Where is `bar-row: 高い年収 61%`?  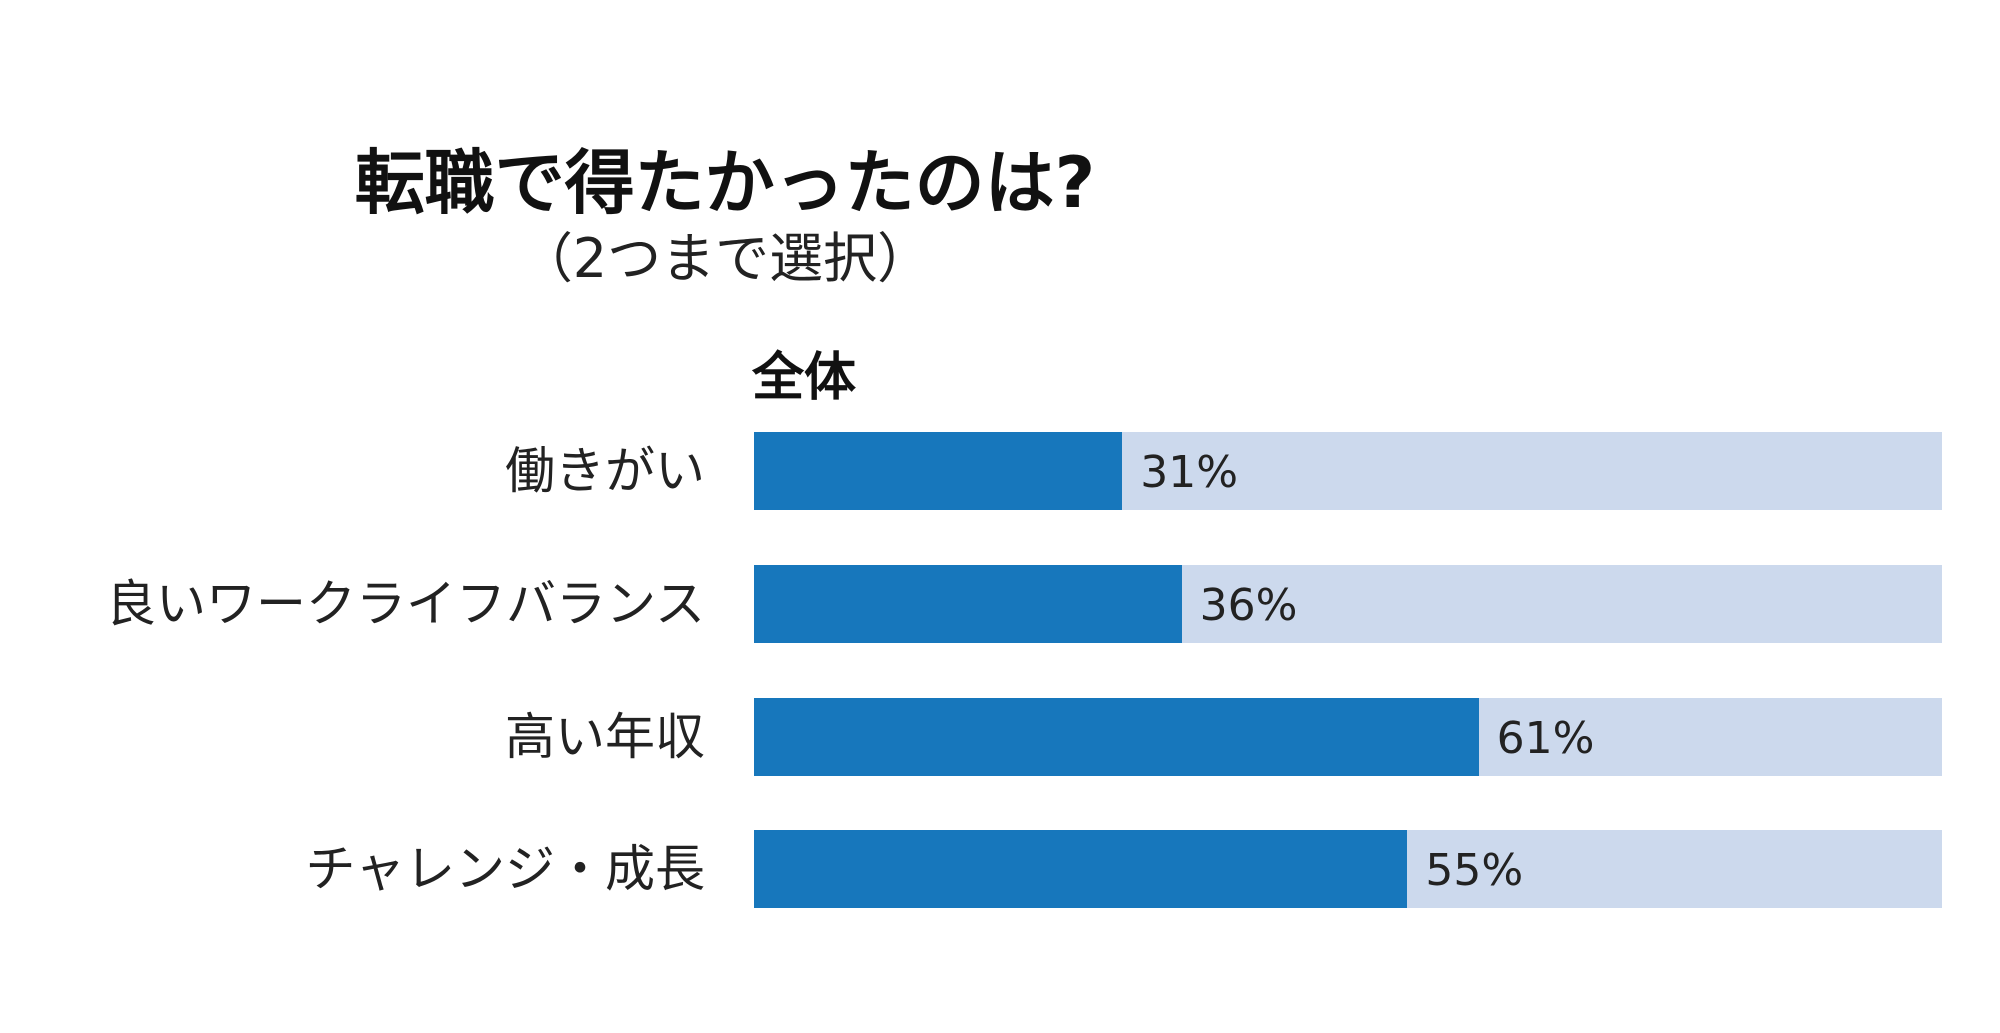 bar-row: 高い年収 61% is located at coordinates (1000, 737).